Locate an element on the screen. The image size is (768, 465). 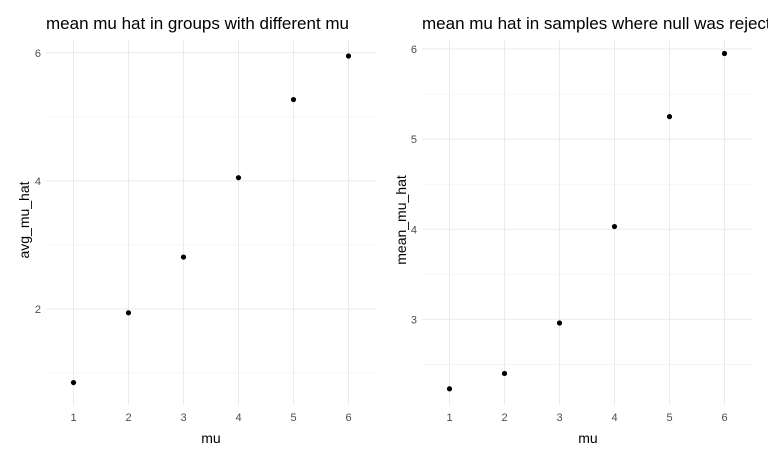
right-plot-x-tick-label: 3 is located at coordinates (559, 418).